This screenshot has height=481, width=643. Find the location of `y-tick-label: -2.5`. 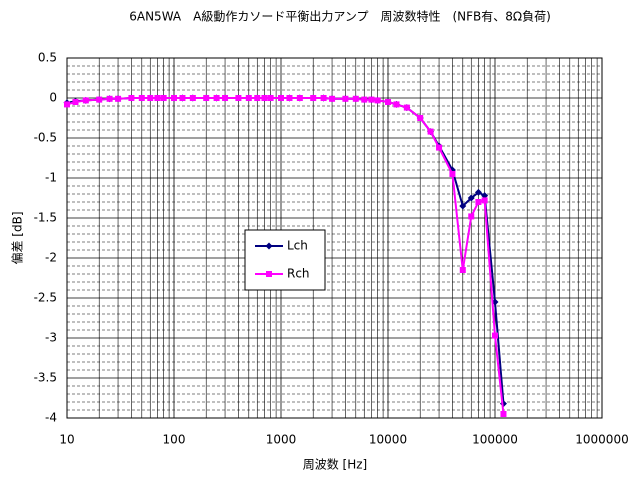

y-tick-label: -2.5 is located at coordinates (45, 298).